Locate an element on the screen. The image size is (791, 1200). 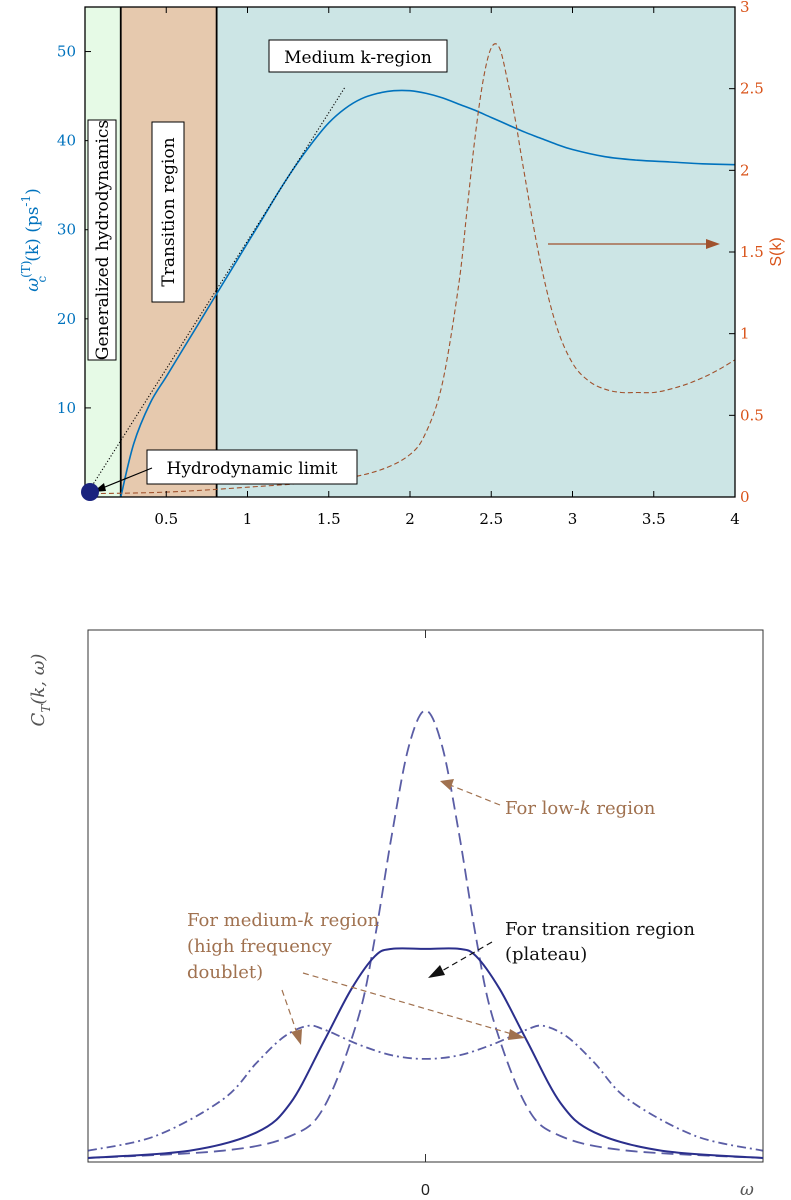
top-x-tick-label: 0.5 is located at coordinates (166, 519).